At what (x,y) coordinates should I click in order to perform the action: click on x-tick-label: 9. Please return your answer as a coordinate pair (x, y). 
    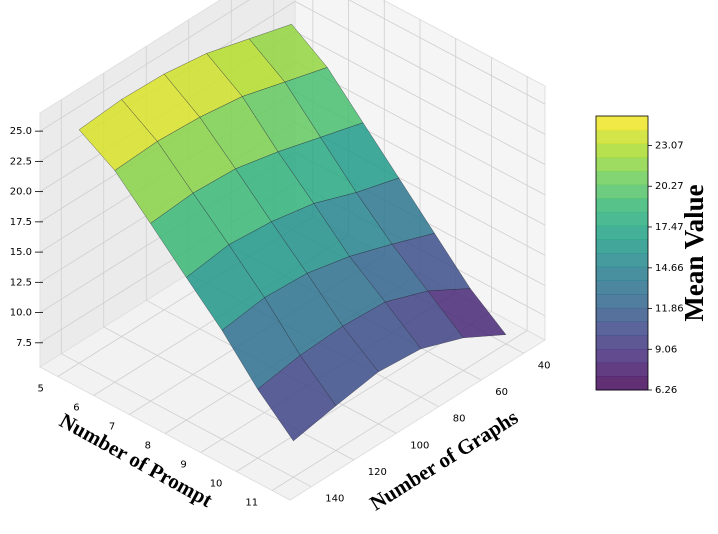
    Looking at the image, I should click on (183, 465).